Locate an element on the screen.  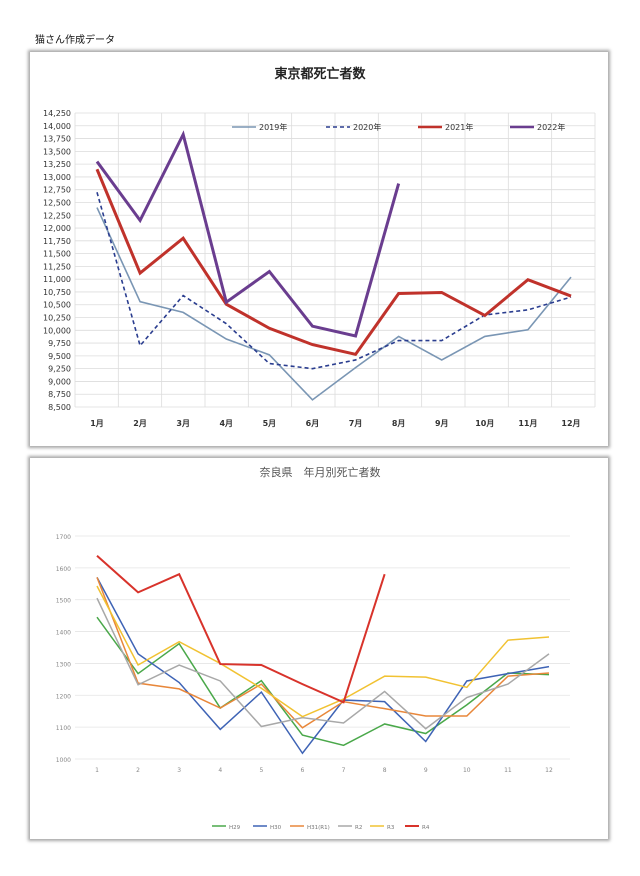
nara-legend-label: R2 is located at coordinates (358, 828).